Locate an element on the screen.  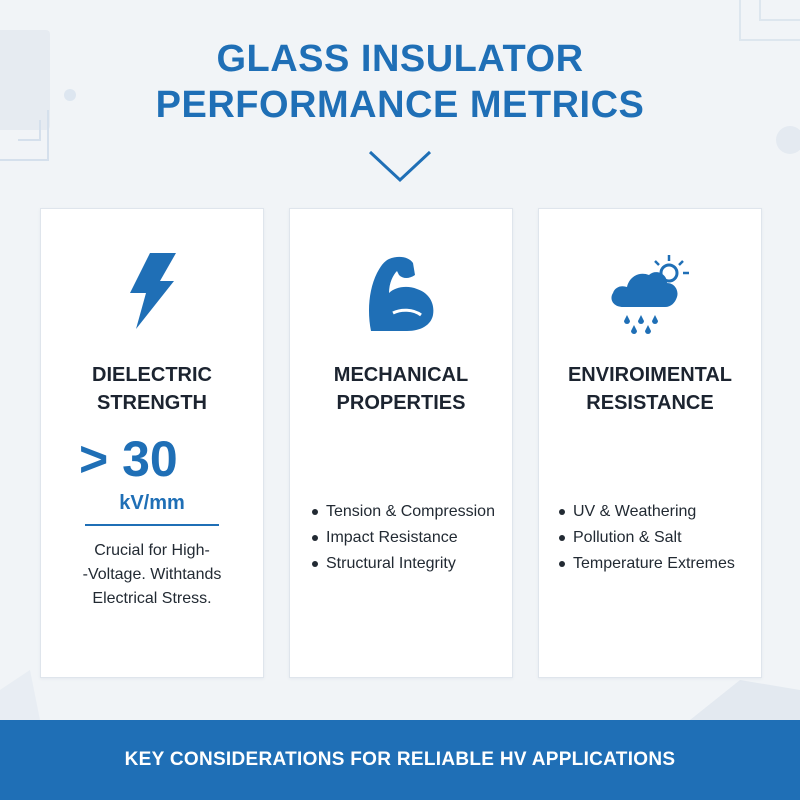
dielectric-value: > 30 is located at coordinates (128, 459).